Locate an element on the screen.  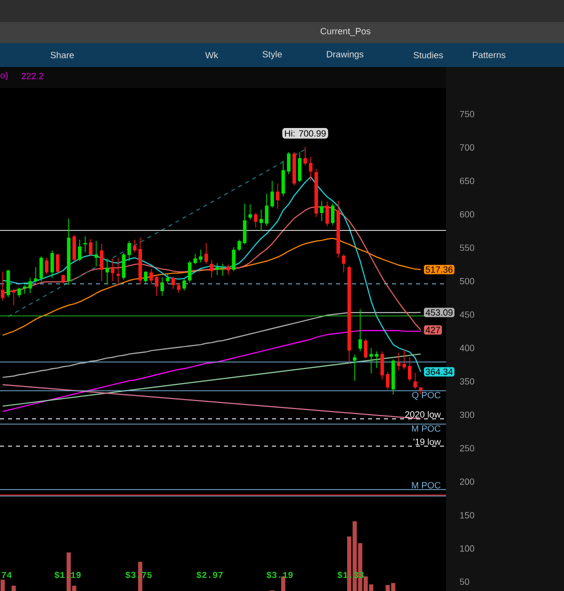
data-label: 517.36 is located at coordinates (439, 269).